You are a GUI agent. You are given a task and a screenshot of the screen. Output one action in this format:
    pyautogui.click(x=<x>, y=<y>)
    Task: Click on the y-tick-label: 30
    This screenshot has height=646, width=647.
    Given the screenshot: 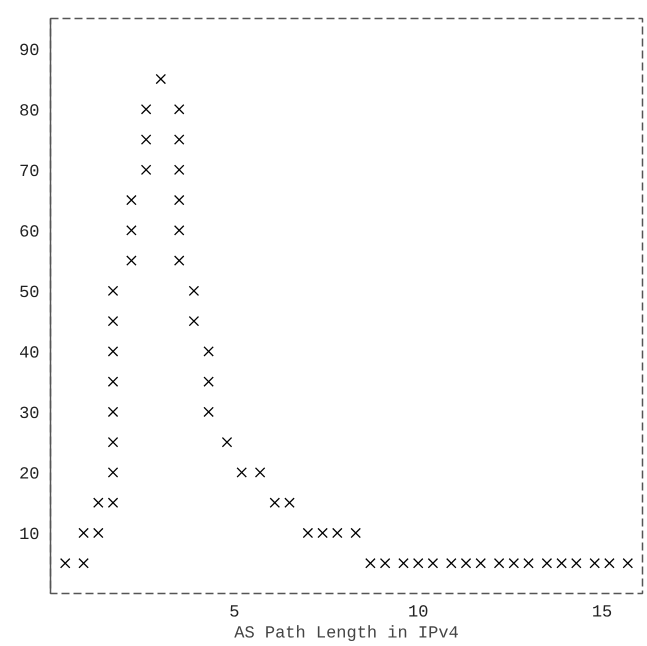 What is the action you would take?
    pyautogui.click(x=29, y=414)
    